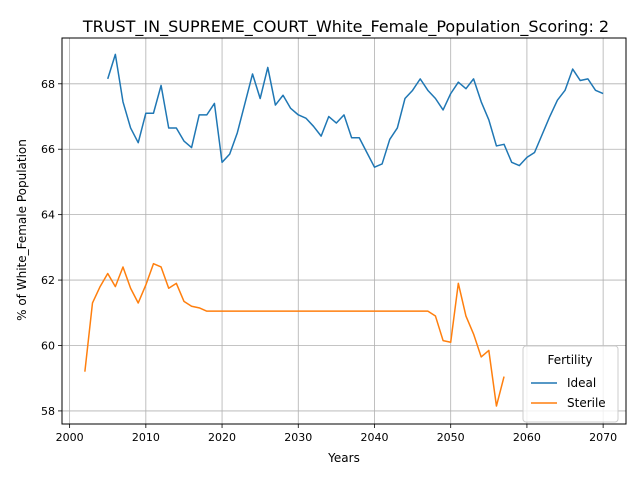 This screenshot has height=480, width=640. What do you see at coordinates (48, 84) in the screenshot?
I see `y-tick-label: 68` at bounding box center [48, 84].